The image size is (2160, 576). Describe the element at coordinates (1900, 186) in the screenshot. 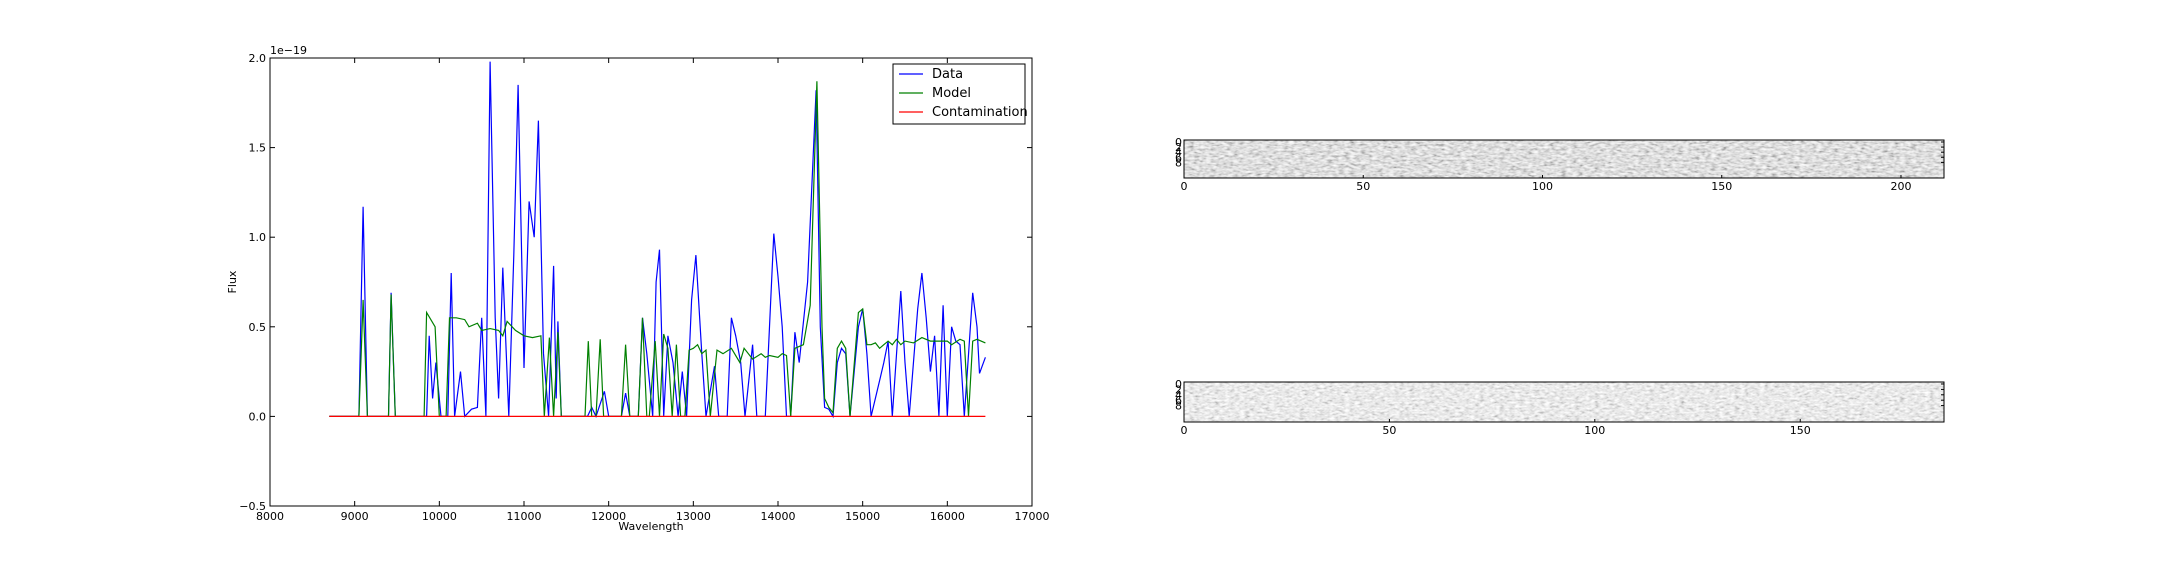

I see `x-tick-label: 200` at that location.